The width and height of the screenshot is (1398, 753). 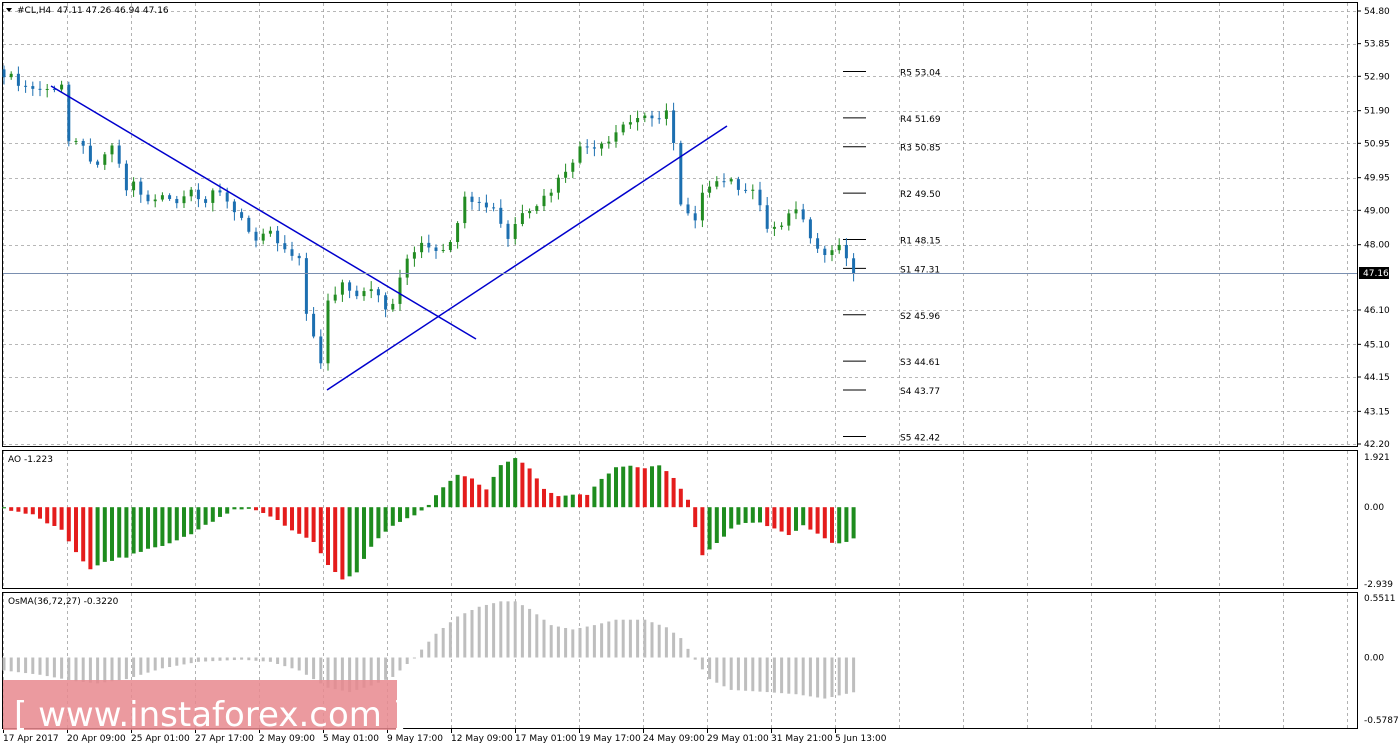 I want to click on price-tick-label: 52.90, so click(x=1377, y=77).